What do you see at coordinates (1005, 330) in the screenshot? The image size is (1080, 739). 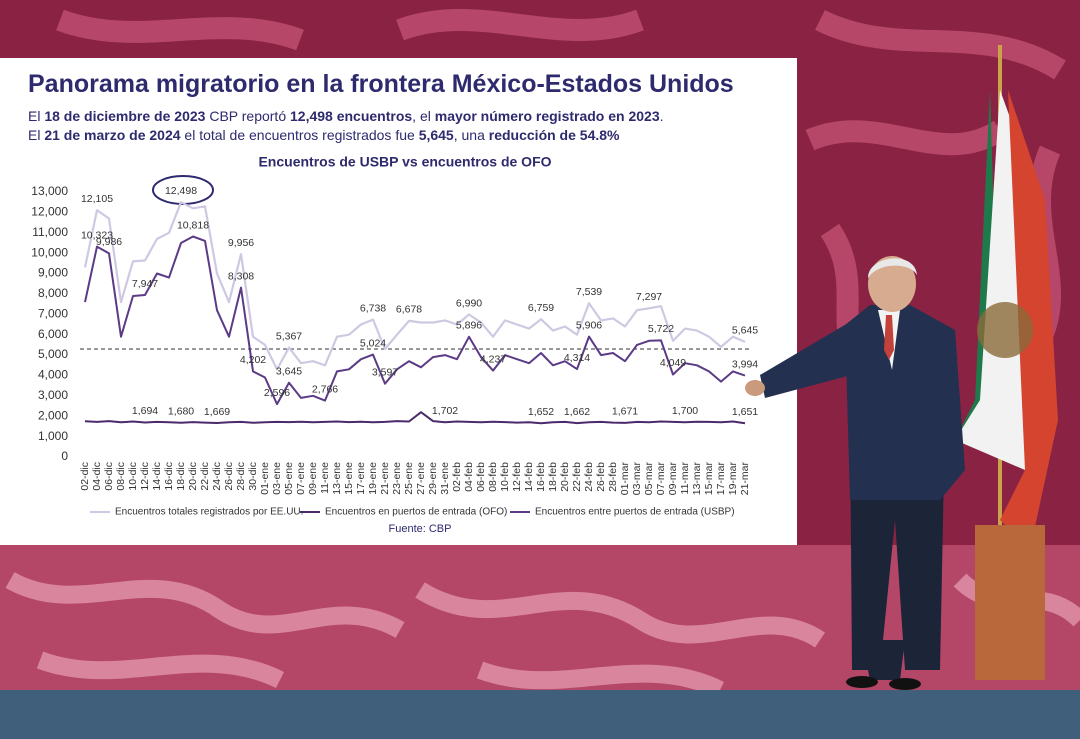 I see `flag-emblem` at bounding box center [1005, 330].